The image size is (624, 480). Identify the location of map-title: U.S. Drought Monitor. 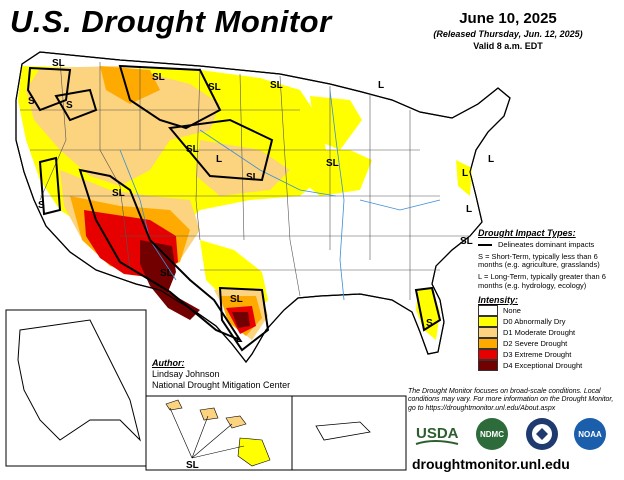
(171, 21).